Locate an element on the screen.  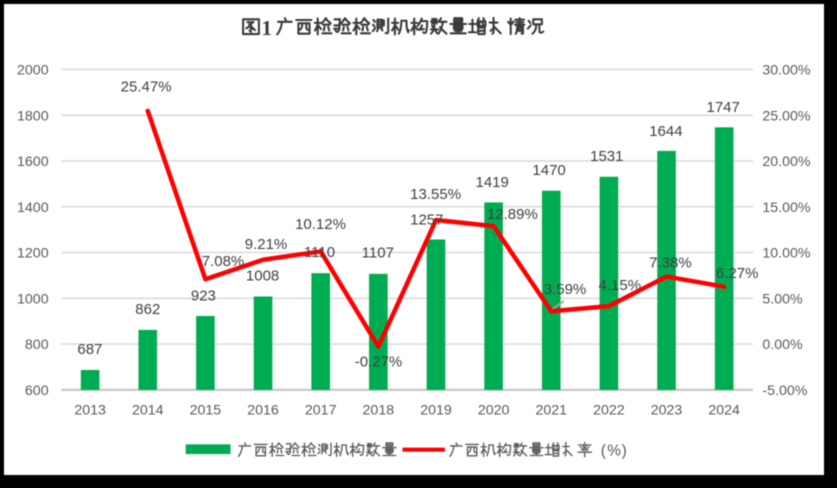
svg-text: 1800 is located at coordinates (33, 116).